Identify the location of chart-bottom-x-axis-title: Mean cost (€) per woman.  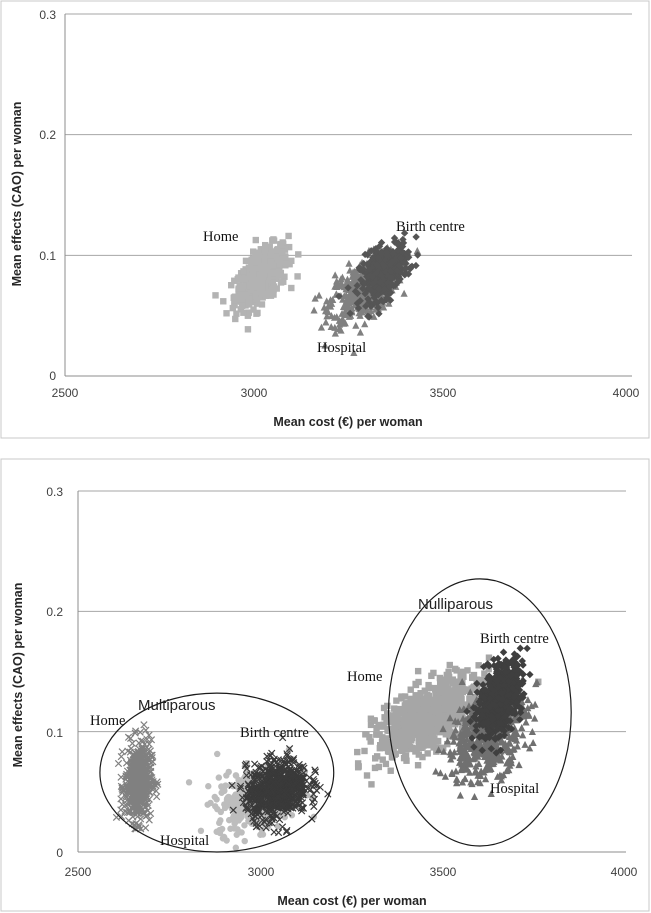
(351, 901).